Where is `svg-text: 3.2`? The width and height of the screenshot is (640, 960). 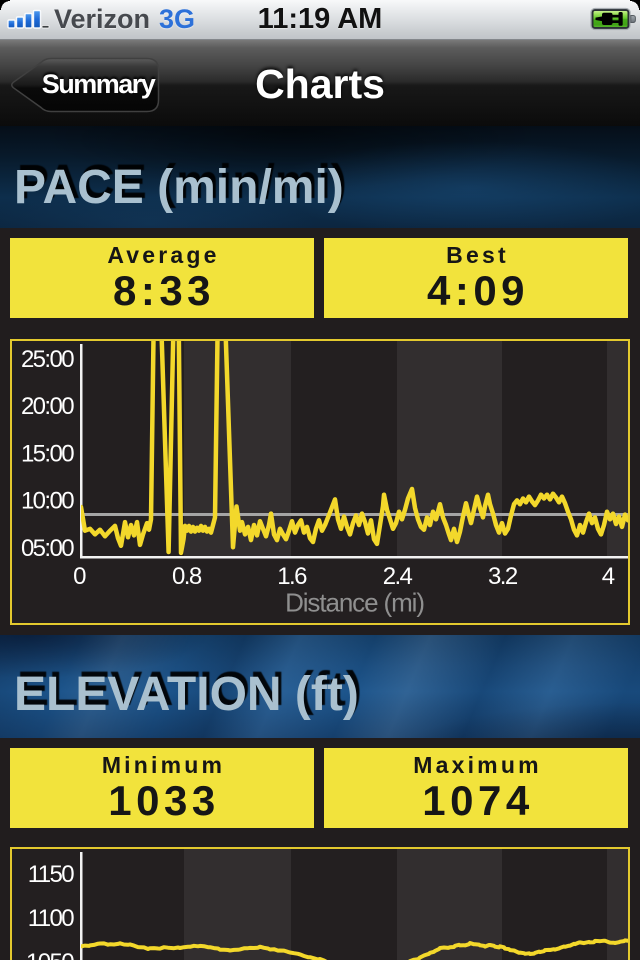 svg-text: 3.2 is located at coordinates (503, 576).